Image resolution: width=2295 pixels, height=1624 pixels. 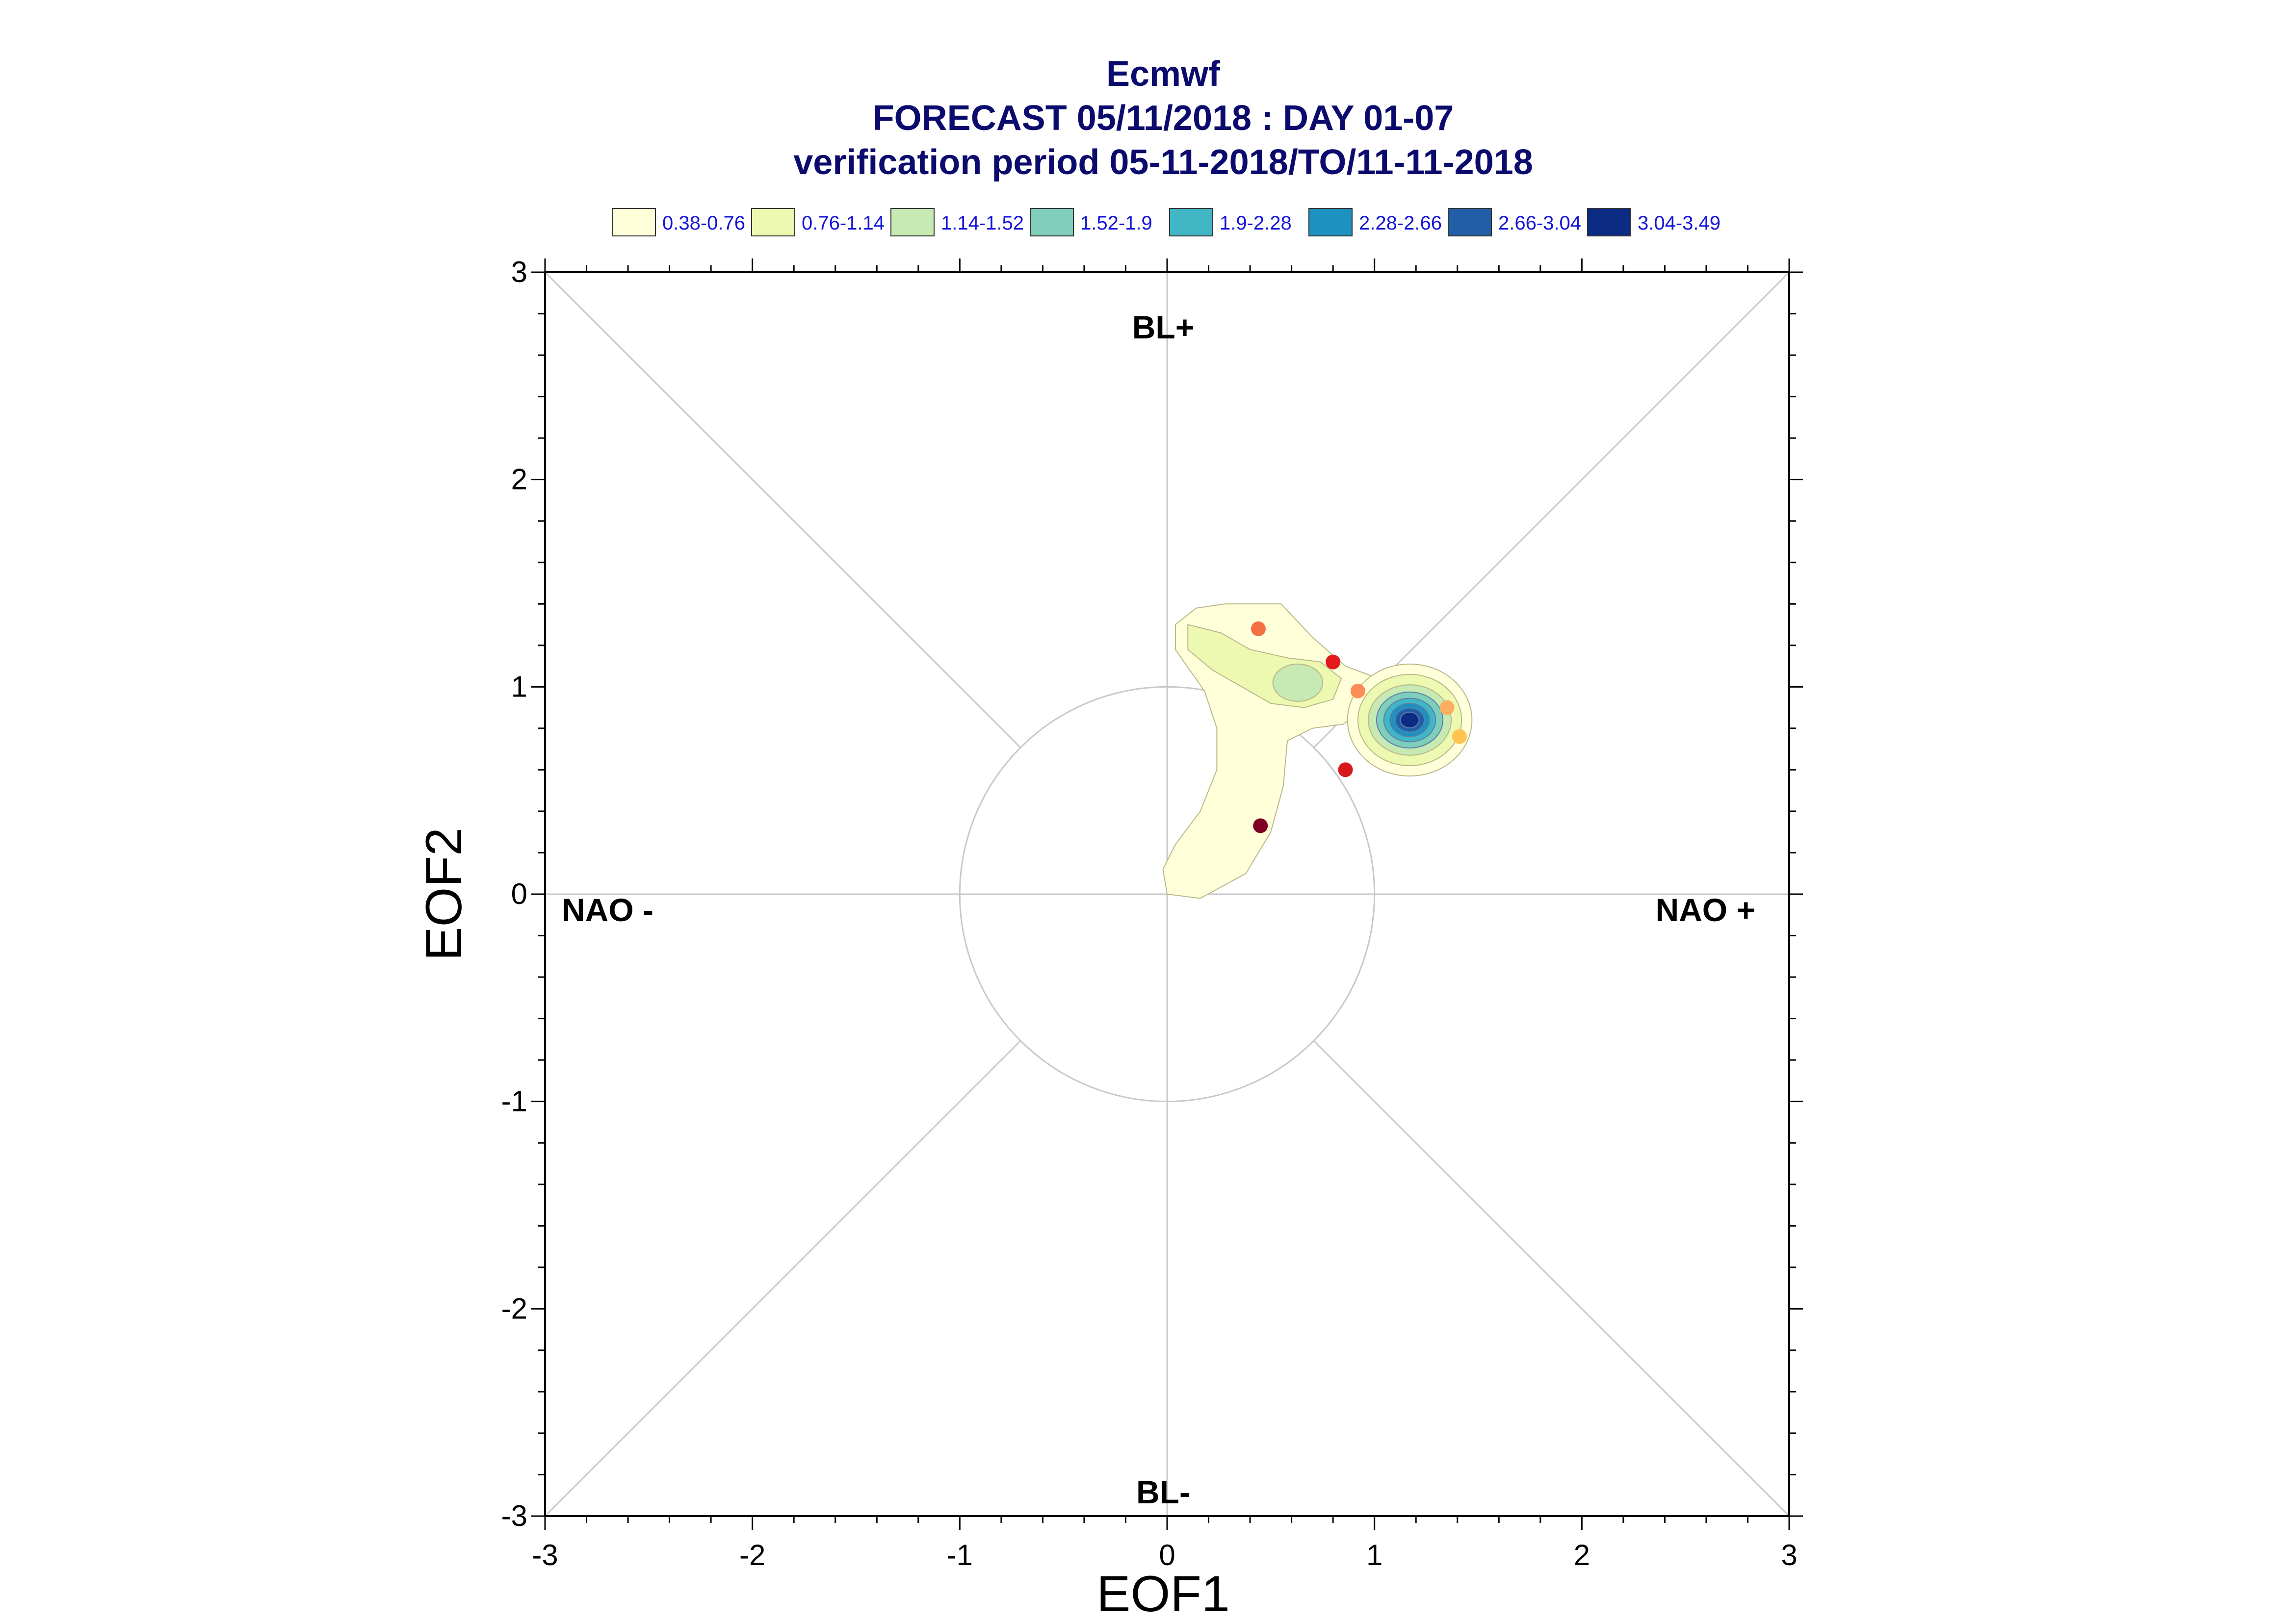 I want to click on data-points, so click(x=1359, y=727).